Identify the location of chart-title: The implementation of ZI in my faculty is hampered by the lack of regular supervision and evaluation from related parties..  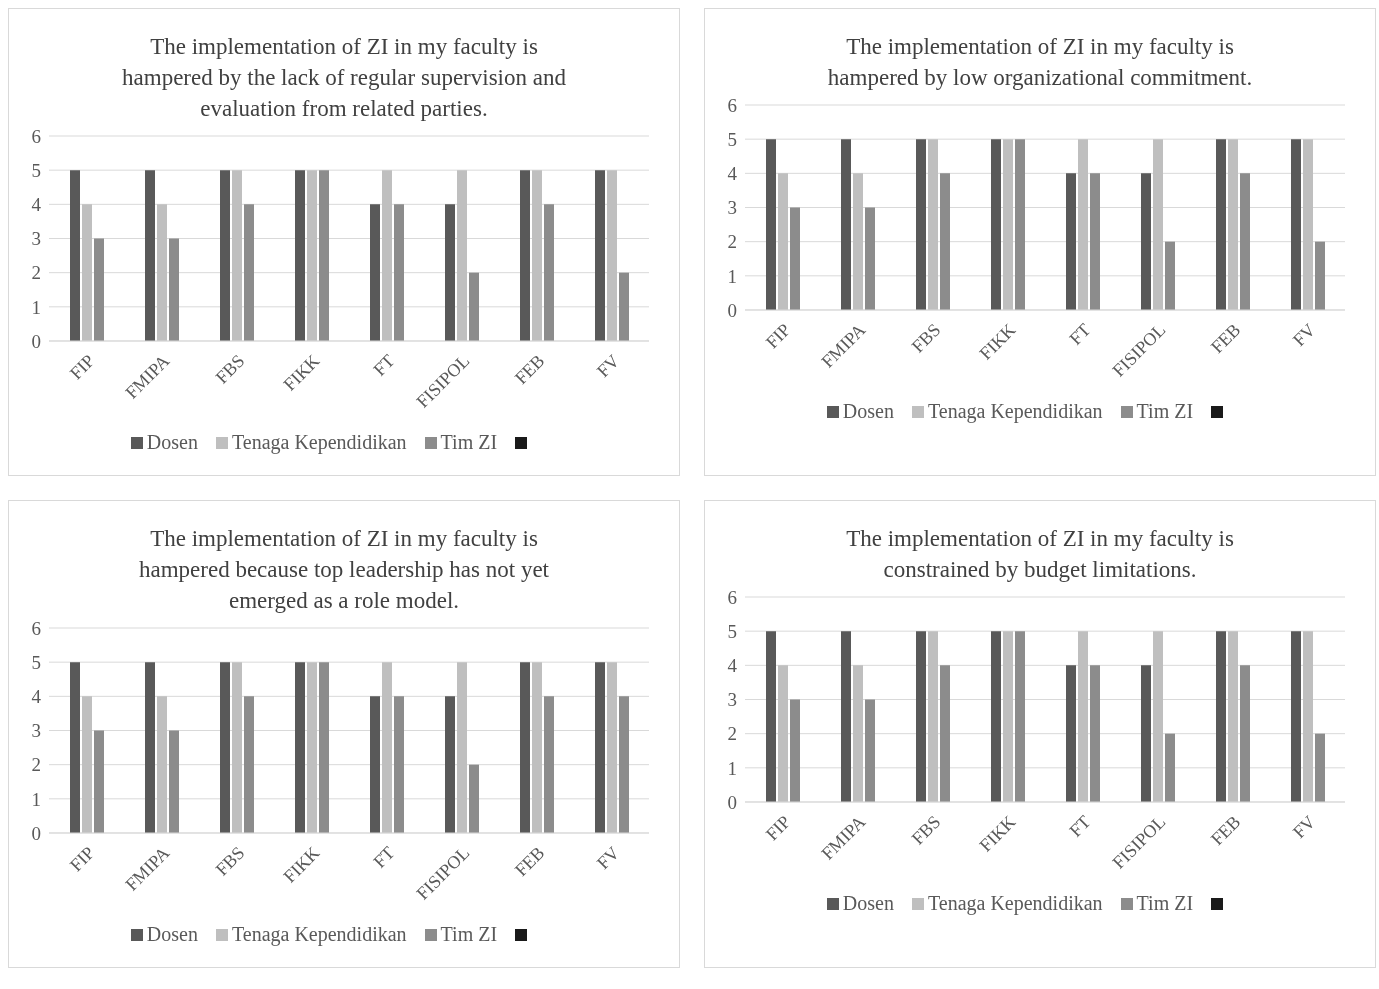
(344, 78).